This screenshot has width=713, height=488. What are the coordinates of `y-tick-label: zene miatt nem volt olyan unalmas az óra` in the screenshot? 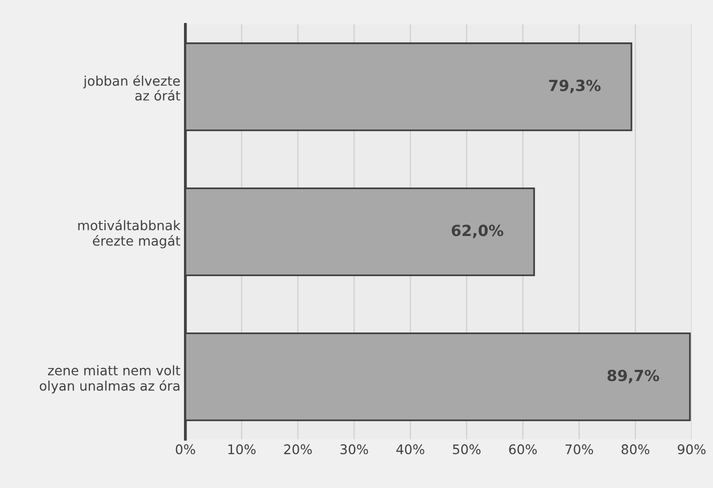 It's located at (110, 379).